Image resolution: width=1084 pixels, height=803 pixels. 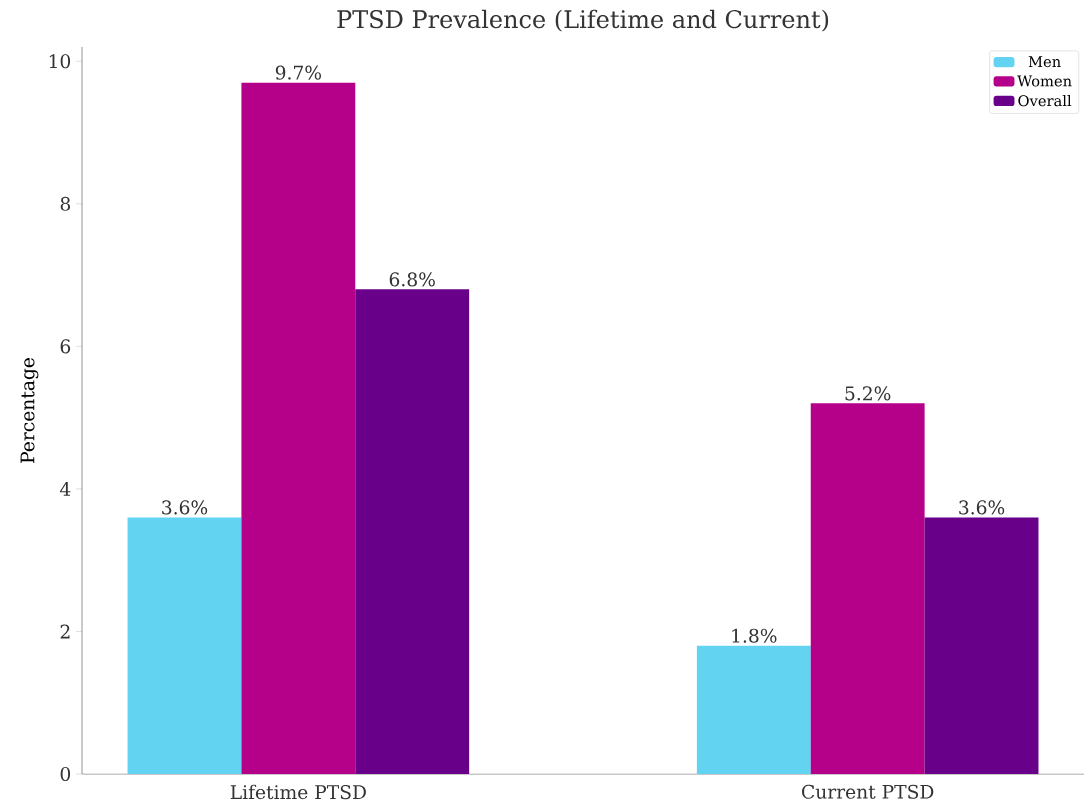 I want to click on y-tick-label: 0, so click(x=65, y=774).